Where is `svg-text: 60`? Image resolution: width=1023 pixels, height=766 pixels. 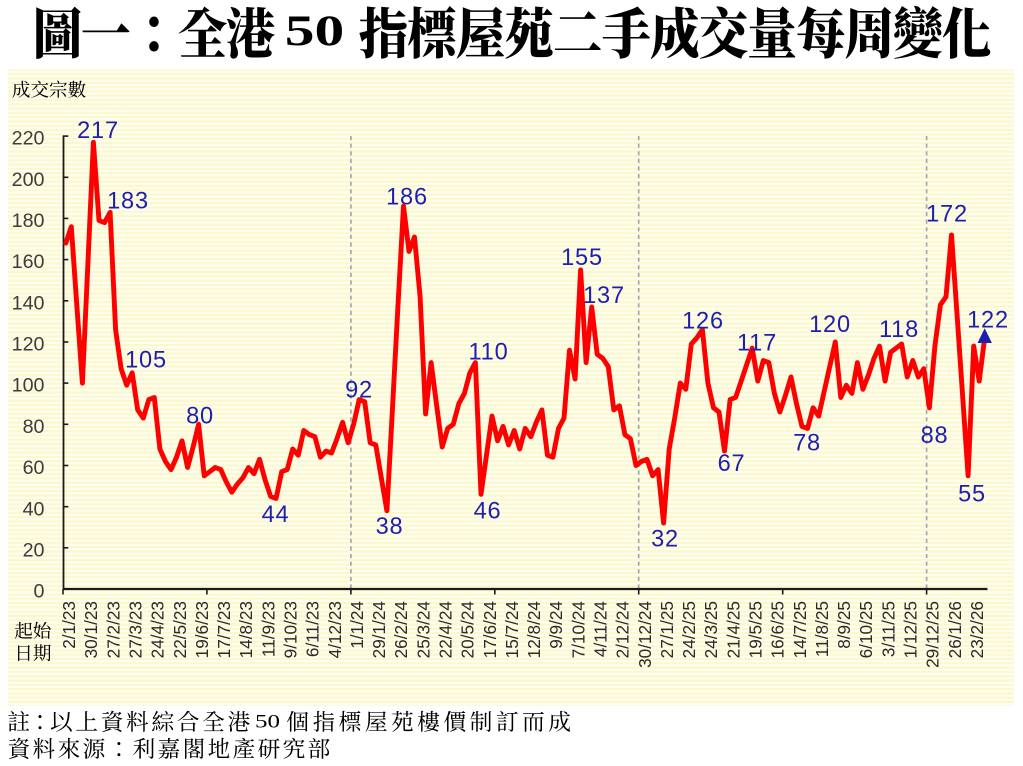
svg-text: 60 is located at coordinates (34, 468).